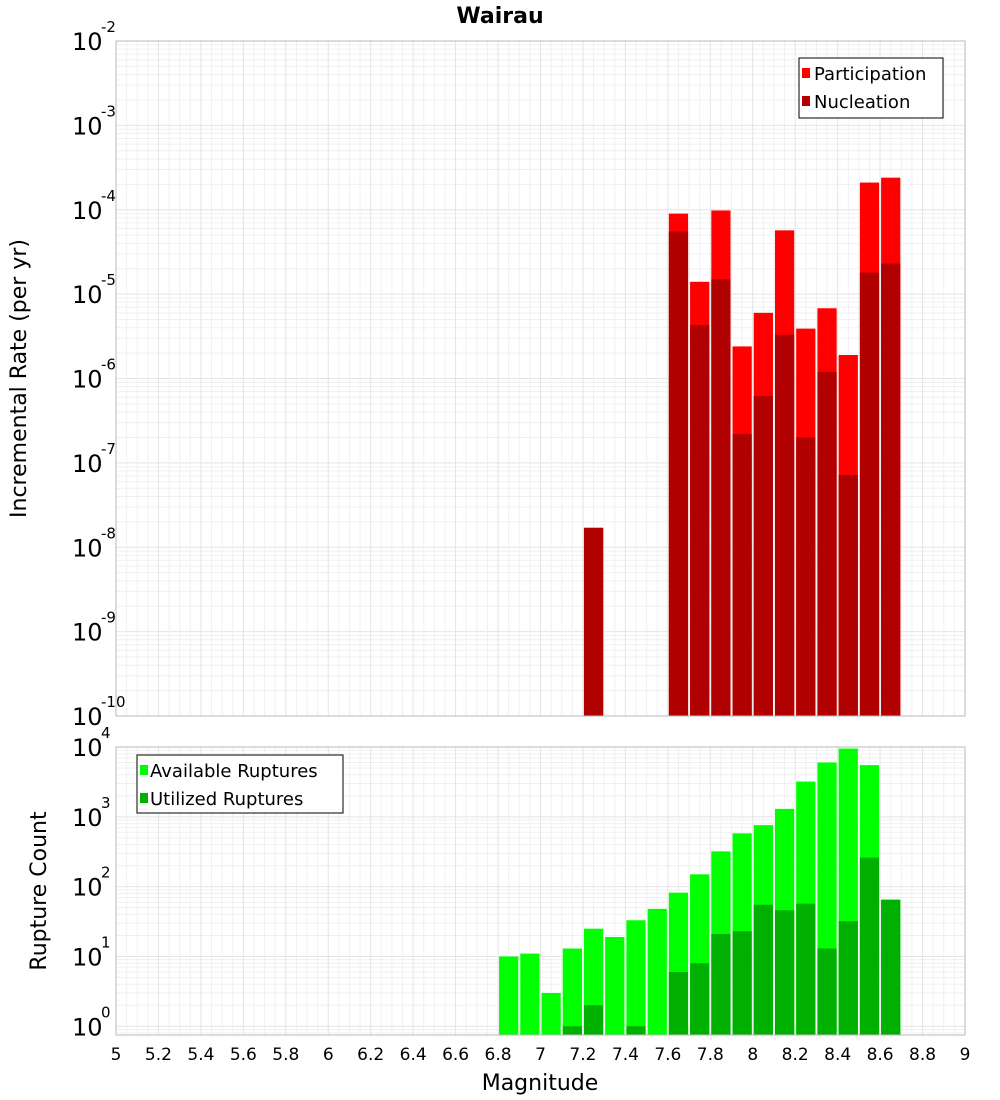 The width and height of the screenshot is (1000, 1100). I want to click on rates-y-tick-exponent: -10, so click(113, 702).